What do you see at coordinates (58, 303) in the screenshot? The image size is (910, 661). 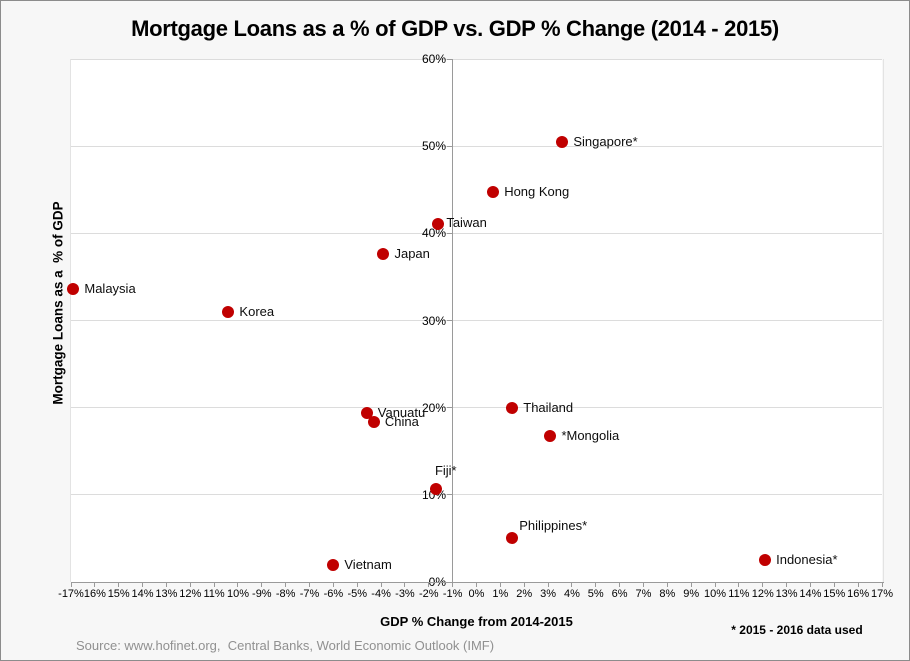 I see `y-axis-title: Mortgage Loans as a % of GDP` at bounding box center [58, 303].